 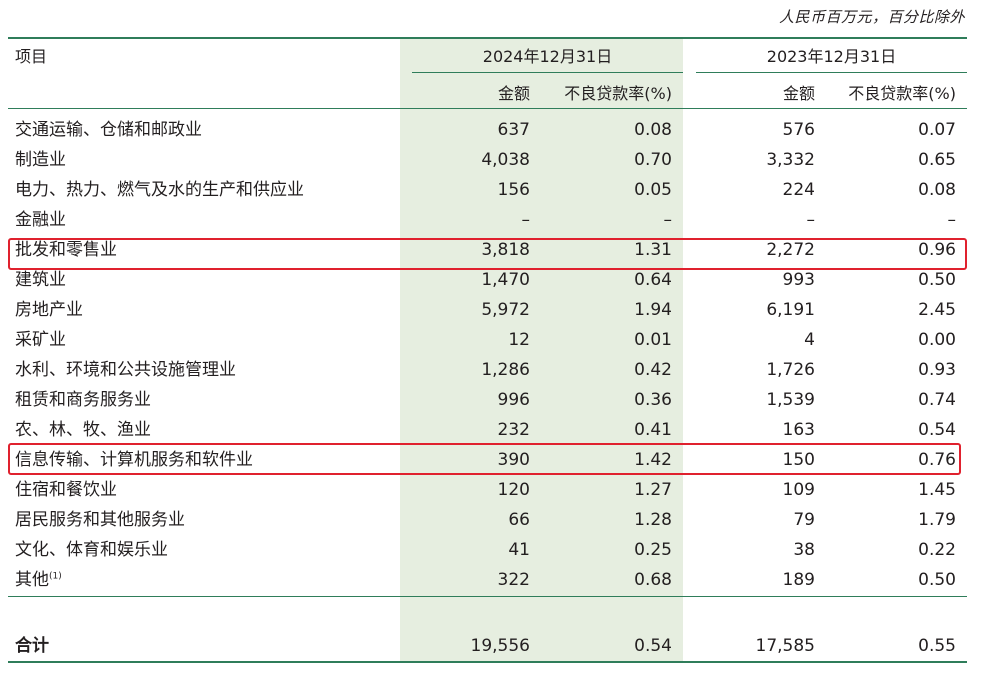 What do you see at coordinates (937, 430) in the screenshot?
I see `npl-2023: 0.54` at bounding box center [937, 430].